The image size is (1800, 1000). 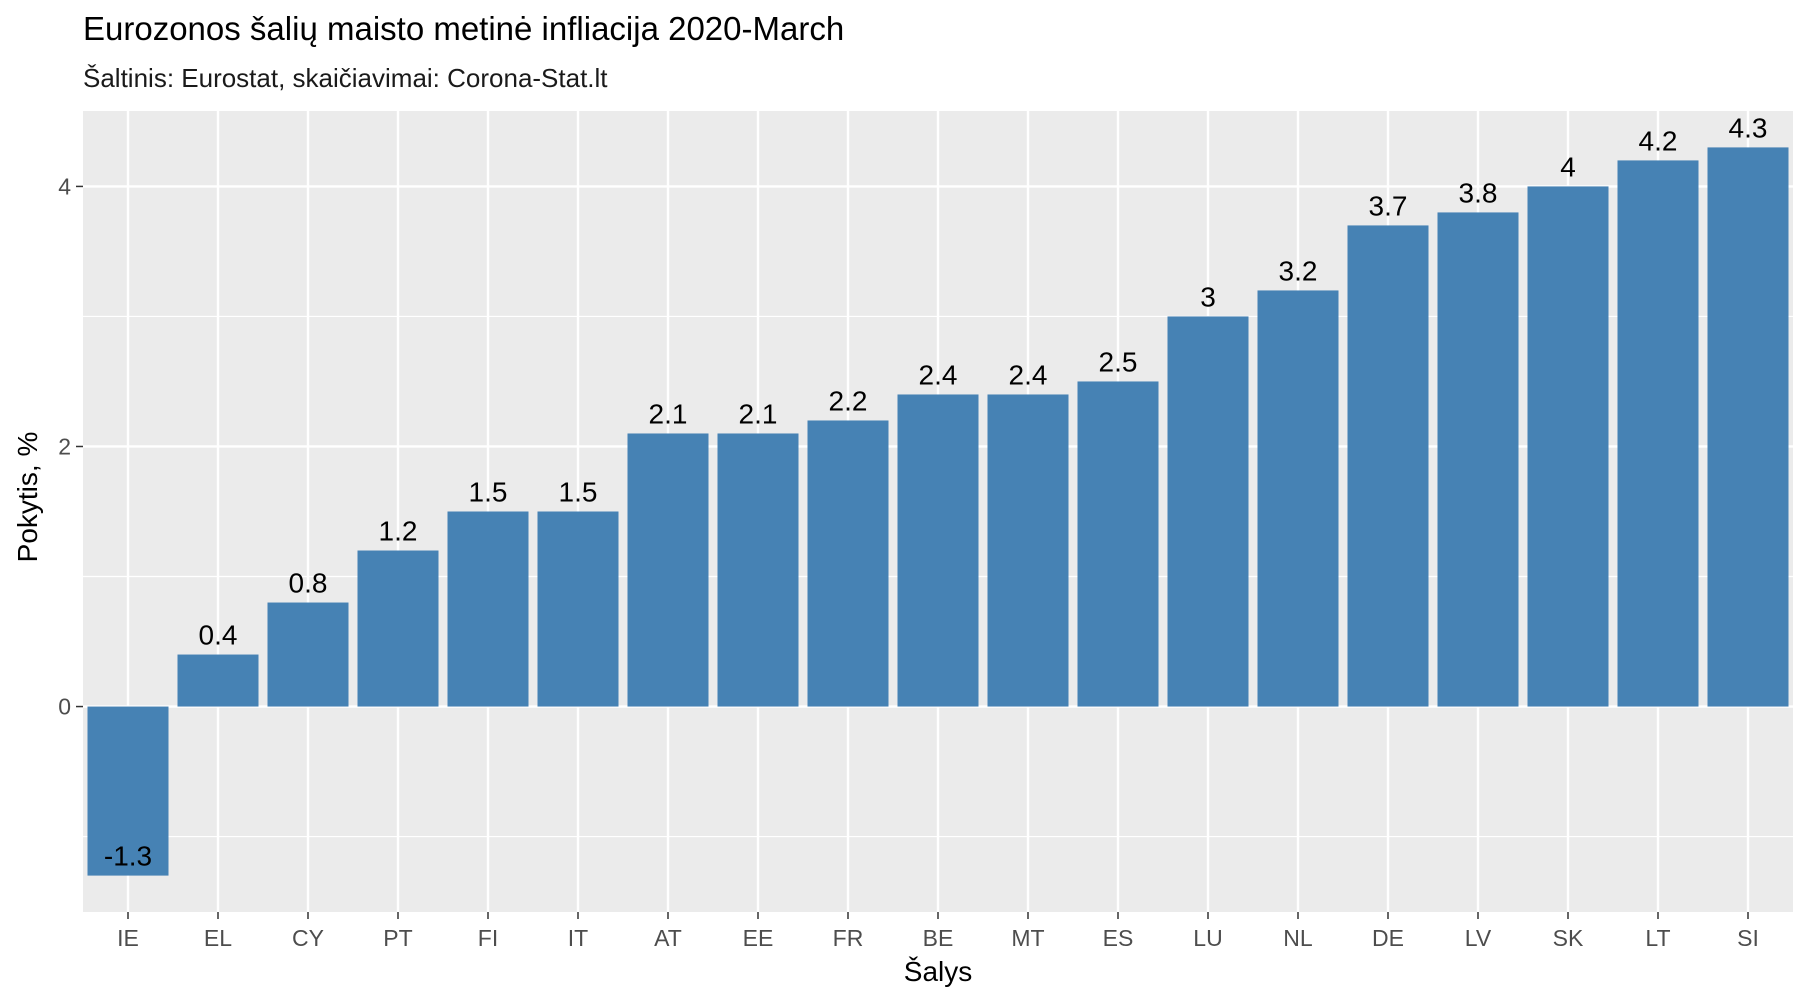 I want to click on x-tick-label: FR, so click(x=848, y=938).